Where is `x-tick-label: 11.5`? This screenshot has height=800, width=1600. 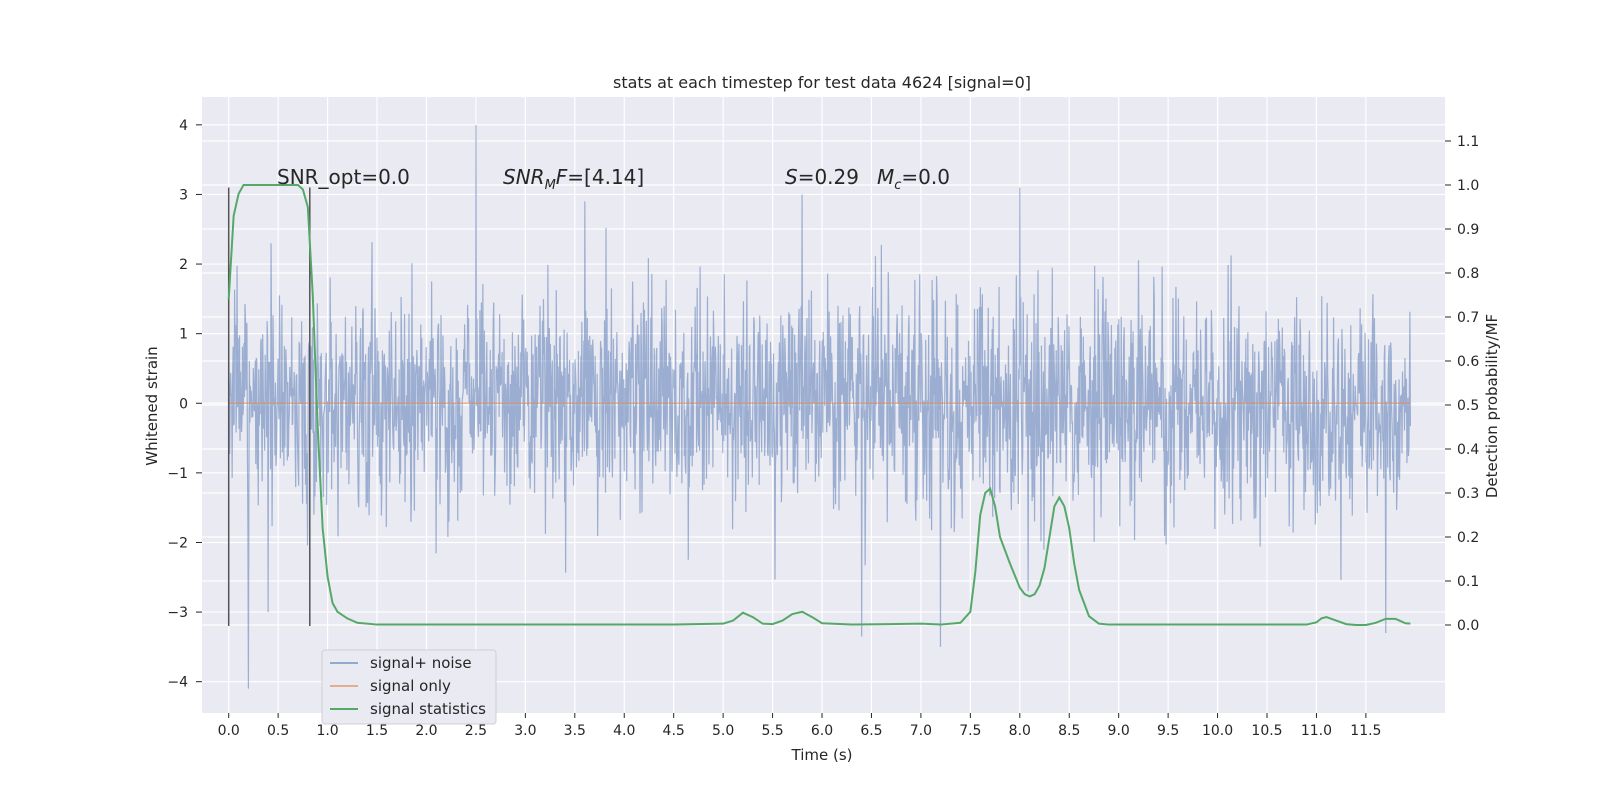
x-tick-label: 11.5 is located at coordinates (1365, 731).